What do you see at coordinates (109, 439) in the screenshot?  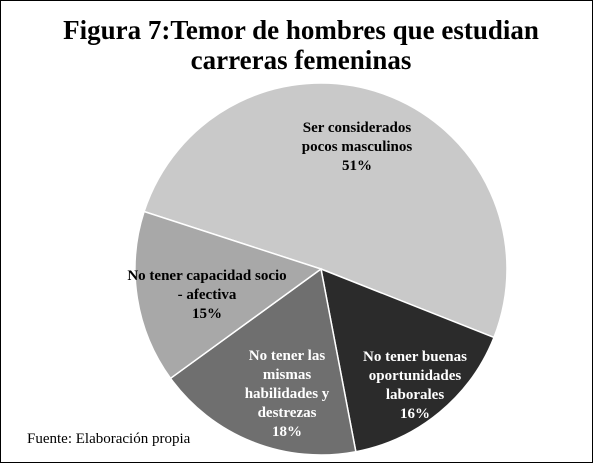 I see `source-note: Fuente: Elaboración propia` at bounding box center [109, 439].